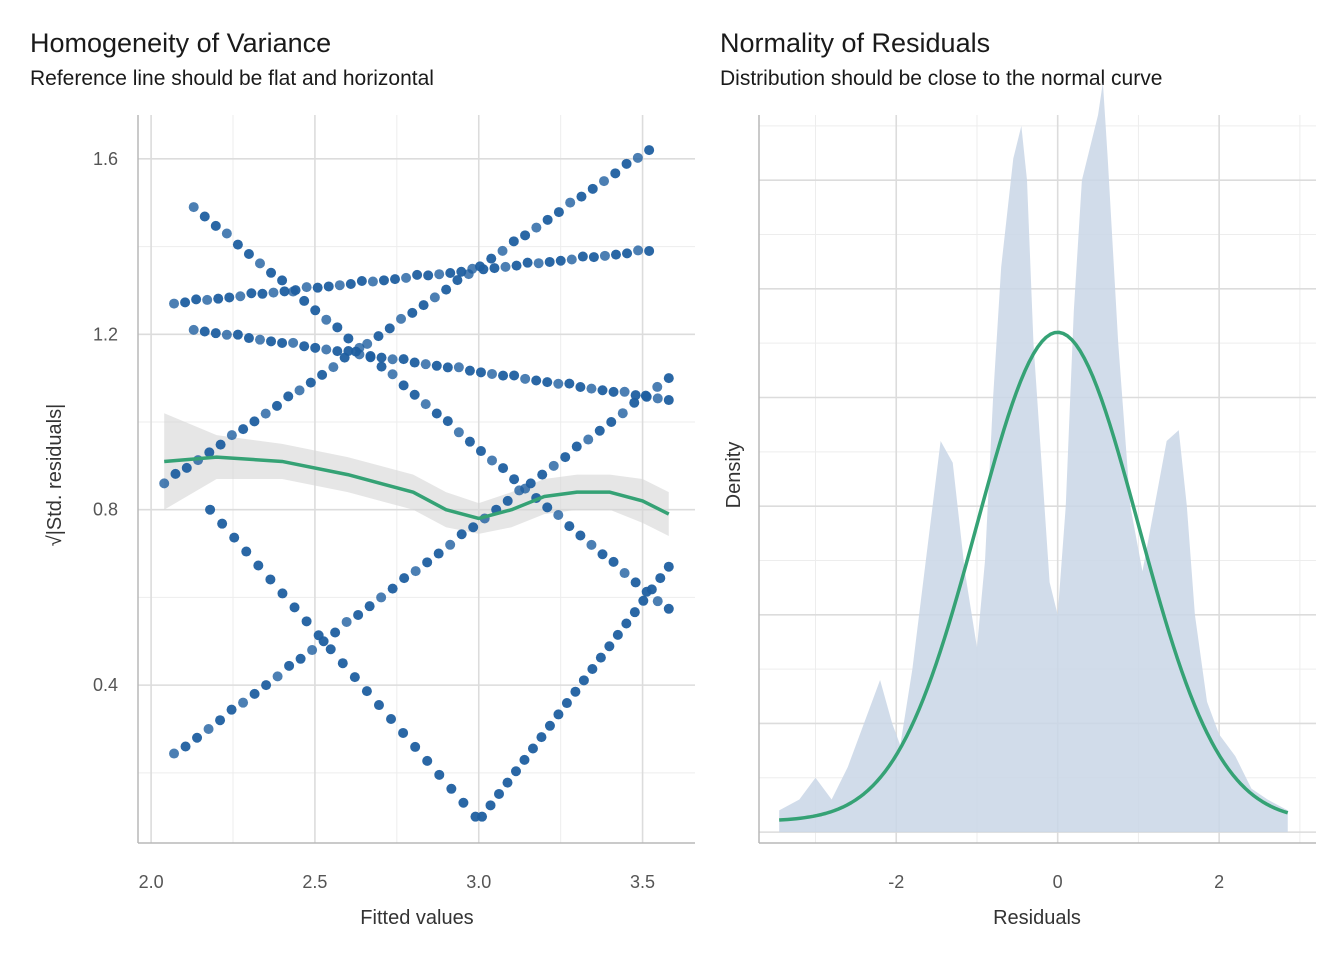 The width and height of the screenshot is (1344, 960). I want to click on homogeneity-x-label: Fitted values, so click(416, 918).